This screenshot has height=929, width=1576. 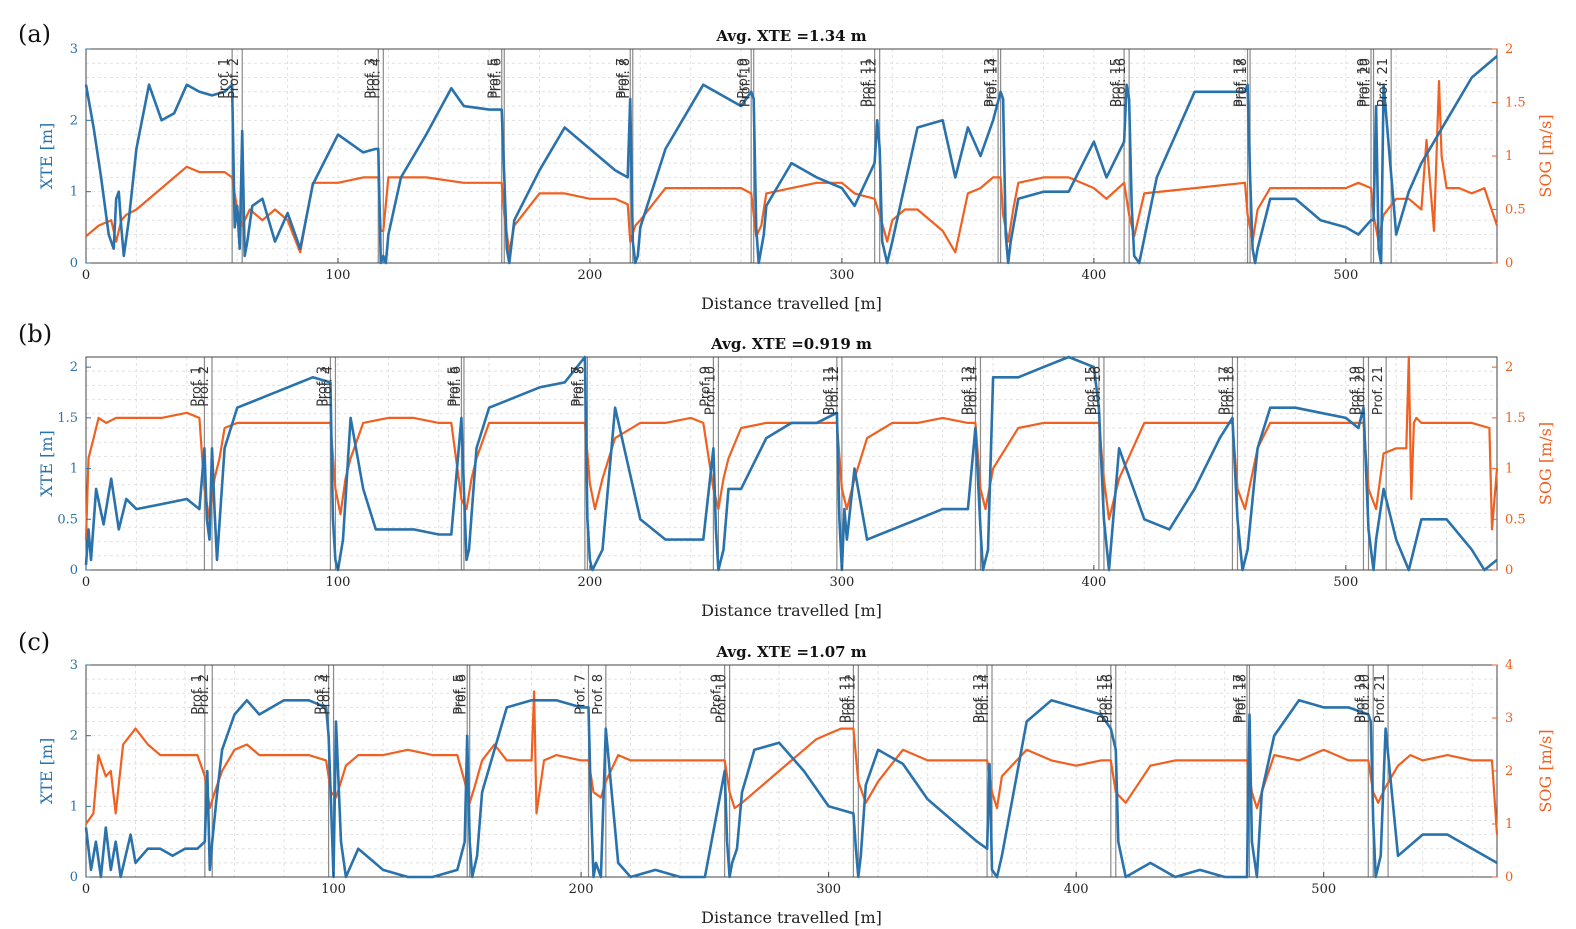 What do you see at coordinates (234, 78) in the screenshot?
I see `profile-label: Prof. 2` at bounding box center [234, 78].